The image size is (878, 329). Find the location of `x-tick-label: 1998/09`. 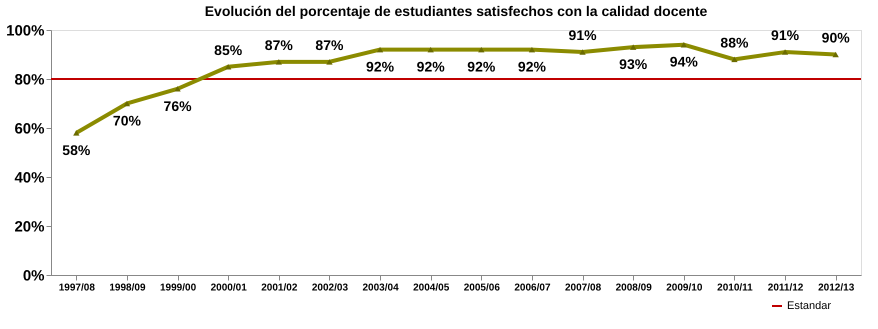

x-tick-label: 1998/09 is located at coordinates (127, 288).